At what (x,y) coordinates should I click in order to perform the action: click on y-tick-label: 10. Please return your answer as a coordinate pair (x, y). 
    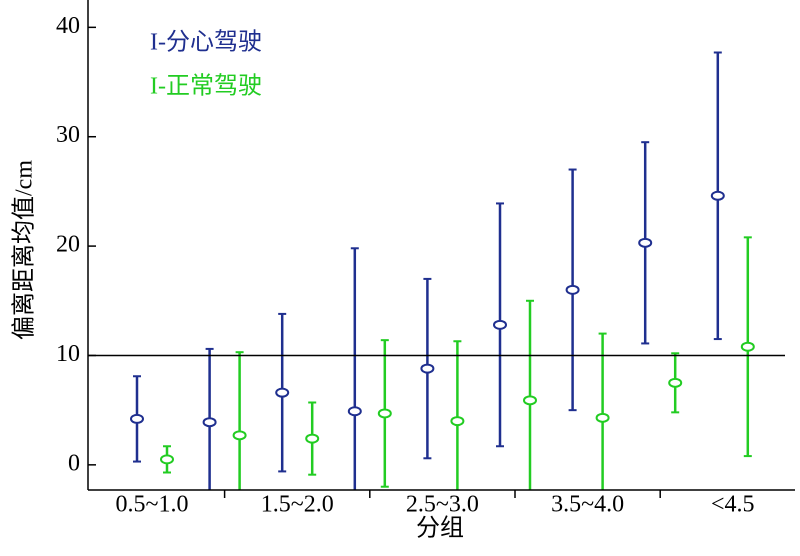
    Looking at the image, I should click on (68, 354).